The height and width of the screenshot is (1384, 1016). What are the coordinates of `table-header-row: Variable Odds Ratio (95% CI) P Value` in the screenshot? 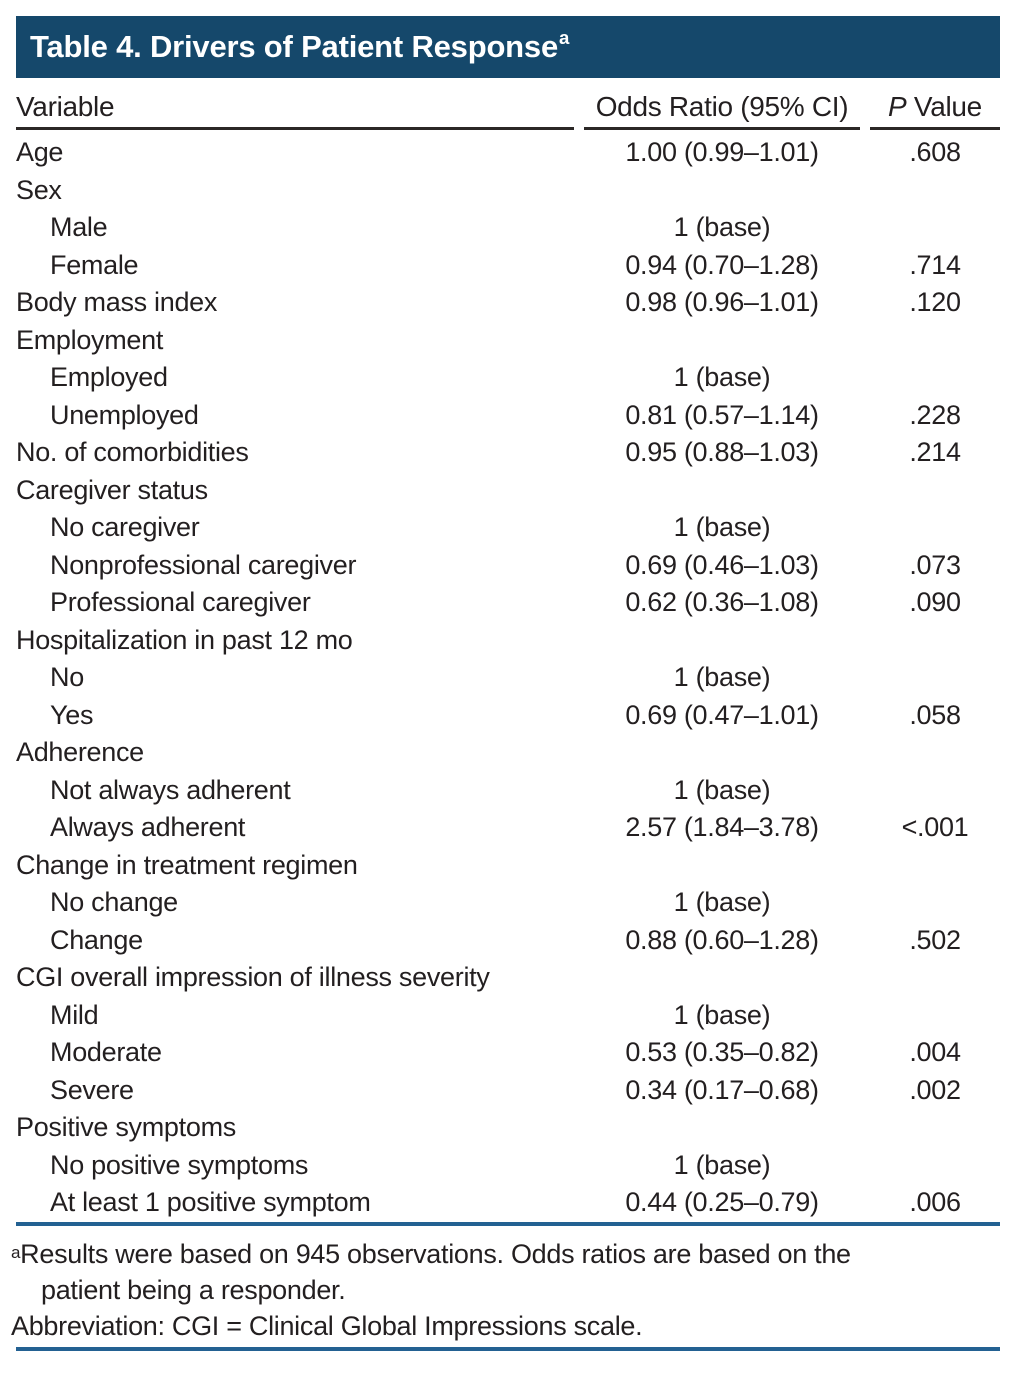 It's located at (508, 110).